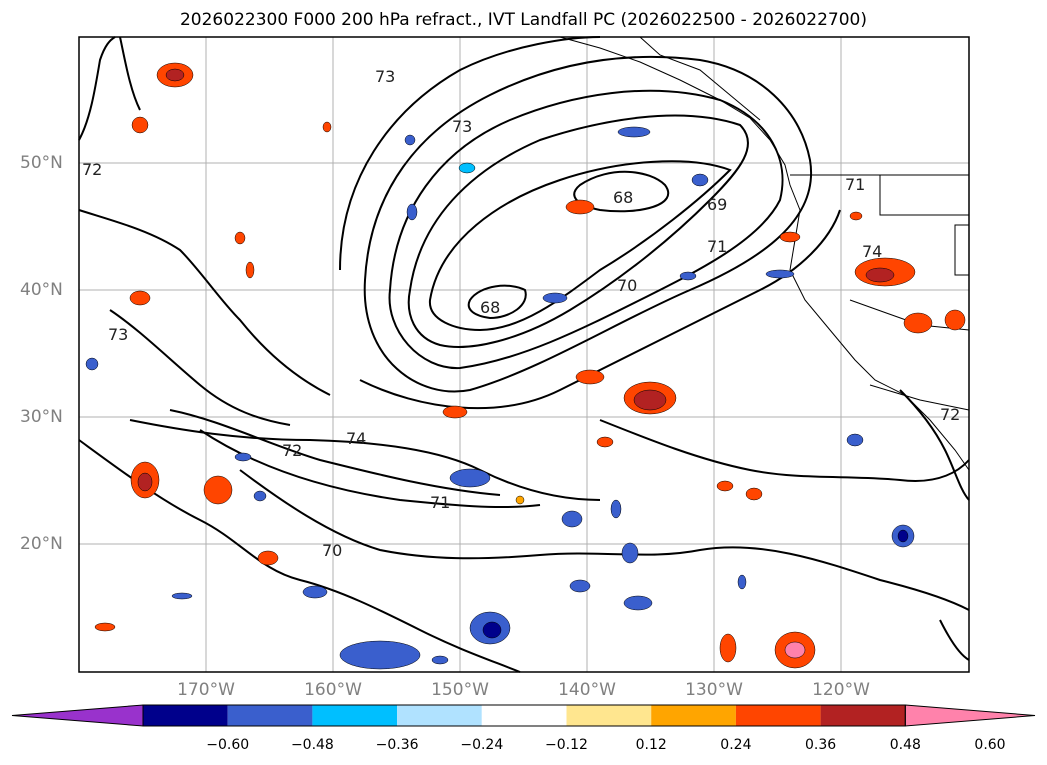  I want to click on colorbar-tick-label: 0.48, so click(905, 745).